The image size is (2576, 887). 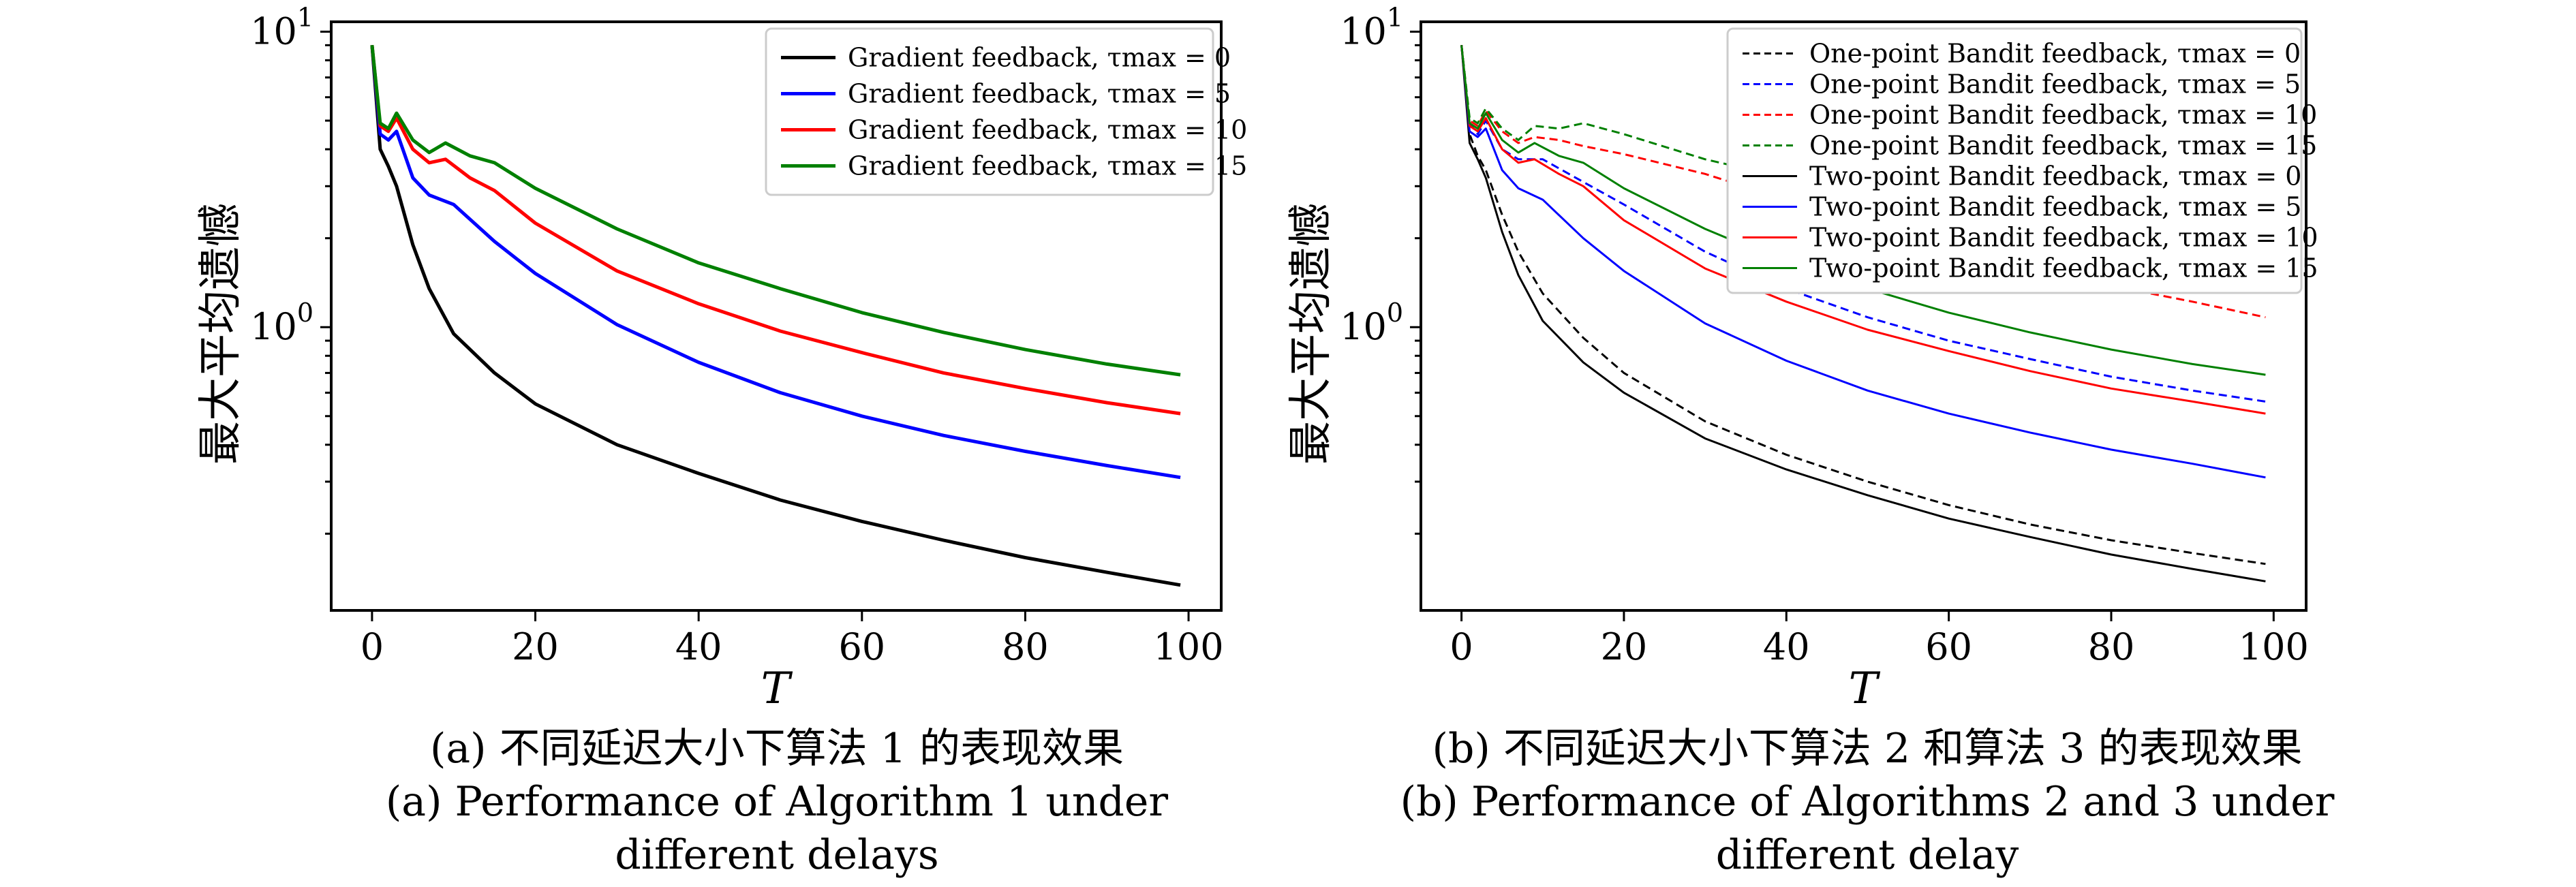 I want to click on panel-a-caption-en-line1: (a) Performance of Algorithm 1 under, so click(x=777, y=802).